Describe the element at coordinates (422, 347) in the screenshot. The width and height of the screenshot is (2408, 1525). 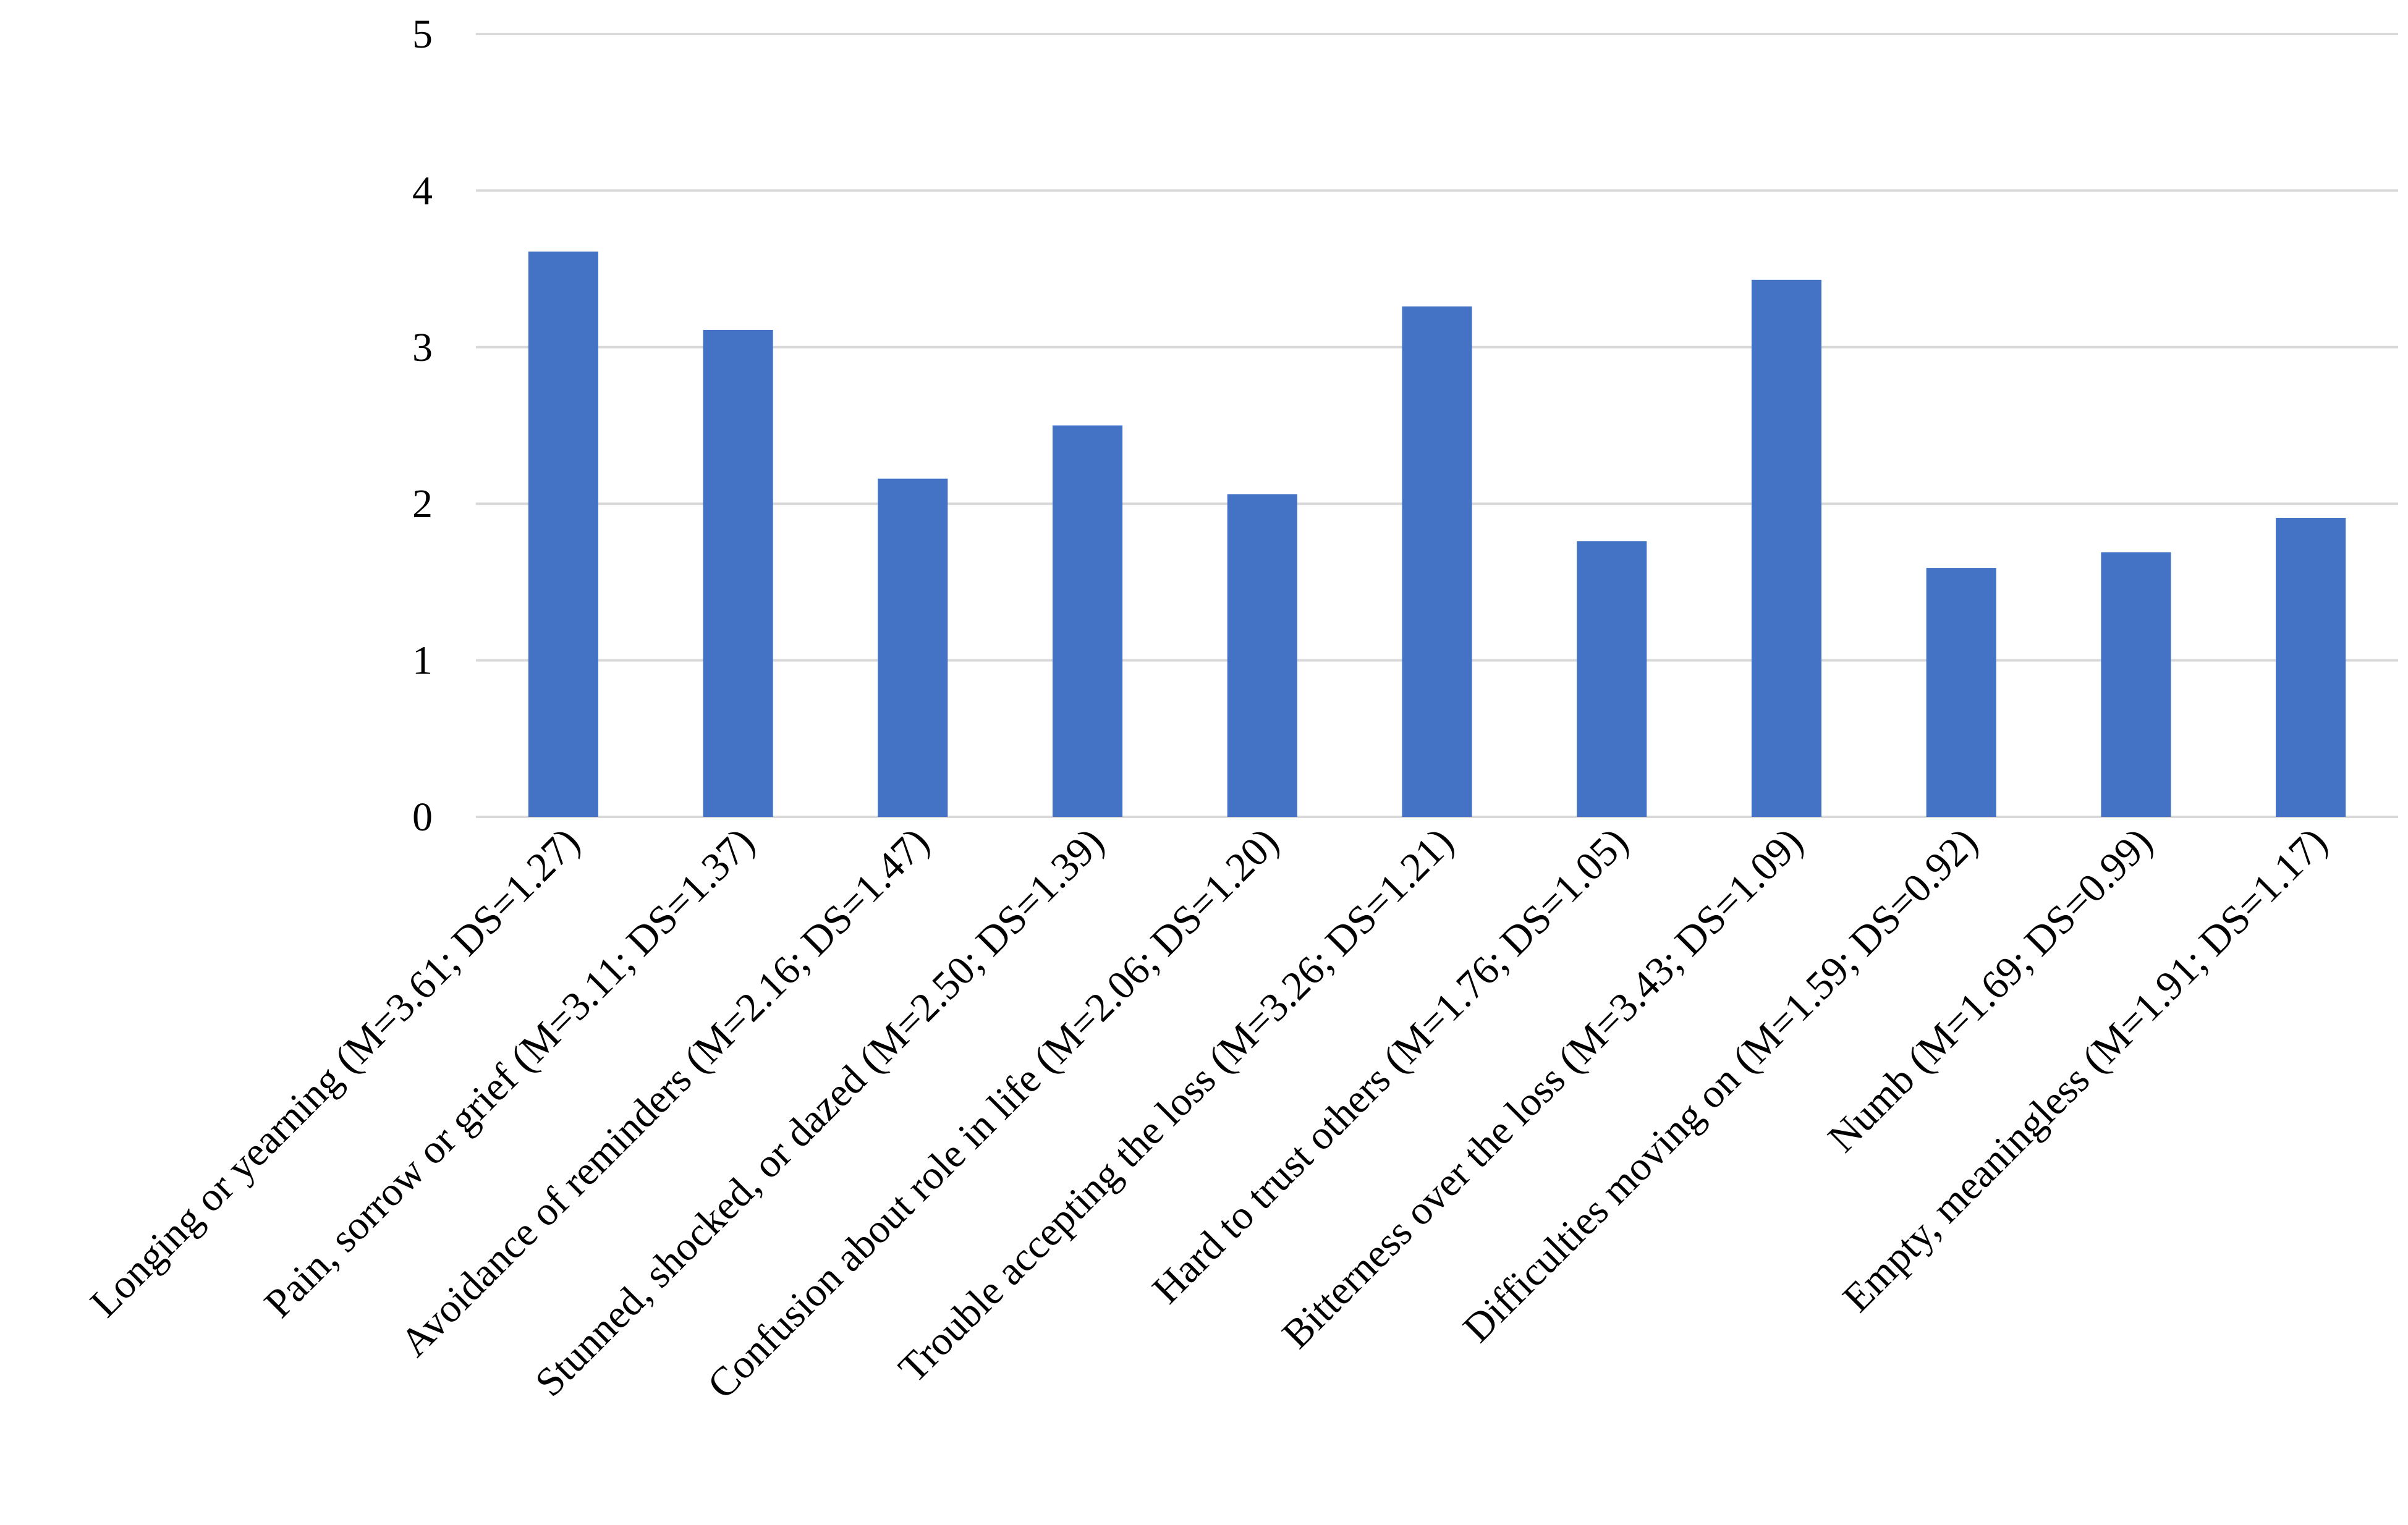
I see `y-tick-label: 3` at that location.